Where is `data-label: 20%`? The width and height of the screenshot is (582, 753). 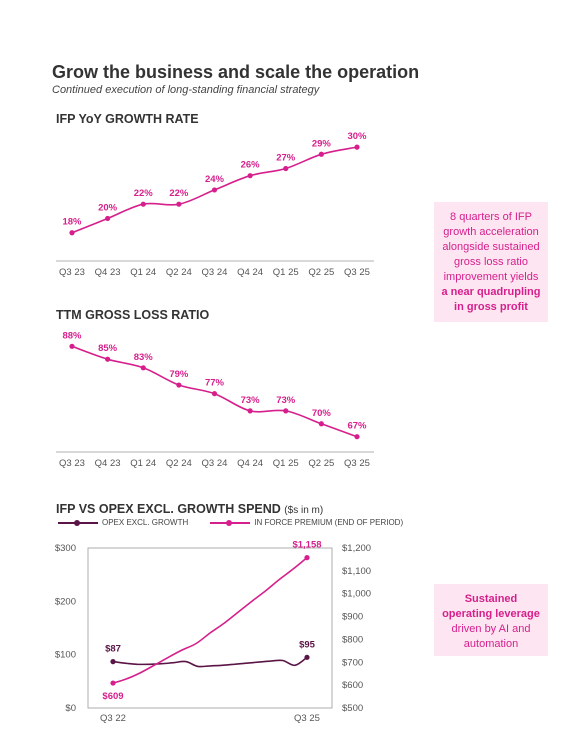 data-label: 20% is located at coordinates (108, 207).